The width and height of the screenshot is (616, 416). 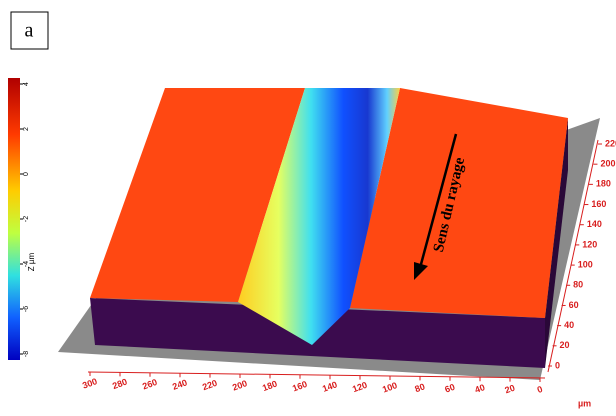 What do you see at coordinates (270, 386) in the screenshot?
I see `x-tick-label: 180` at bounding box center [270, 386].